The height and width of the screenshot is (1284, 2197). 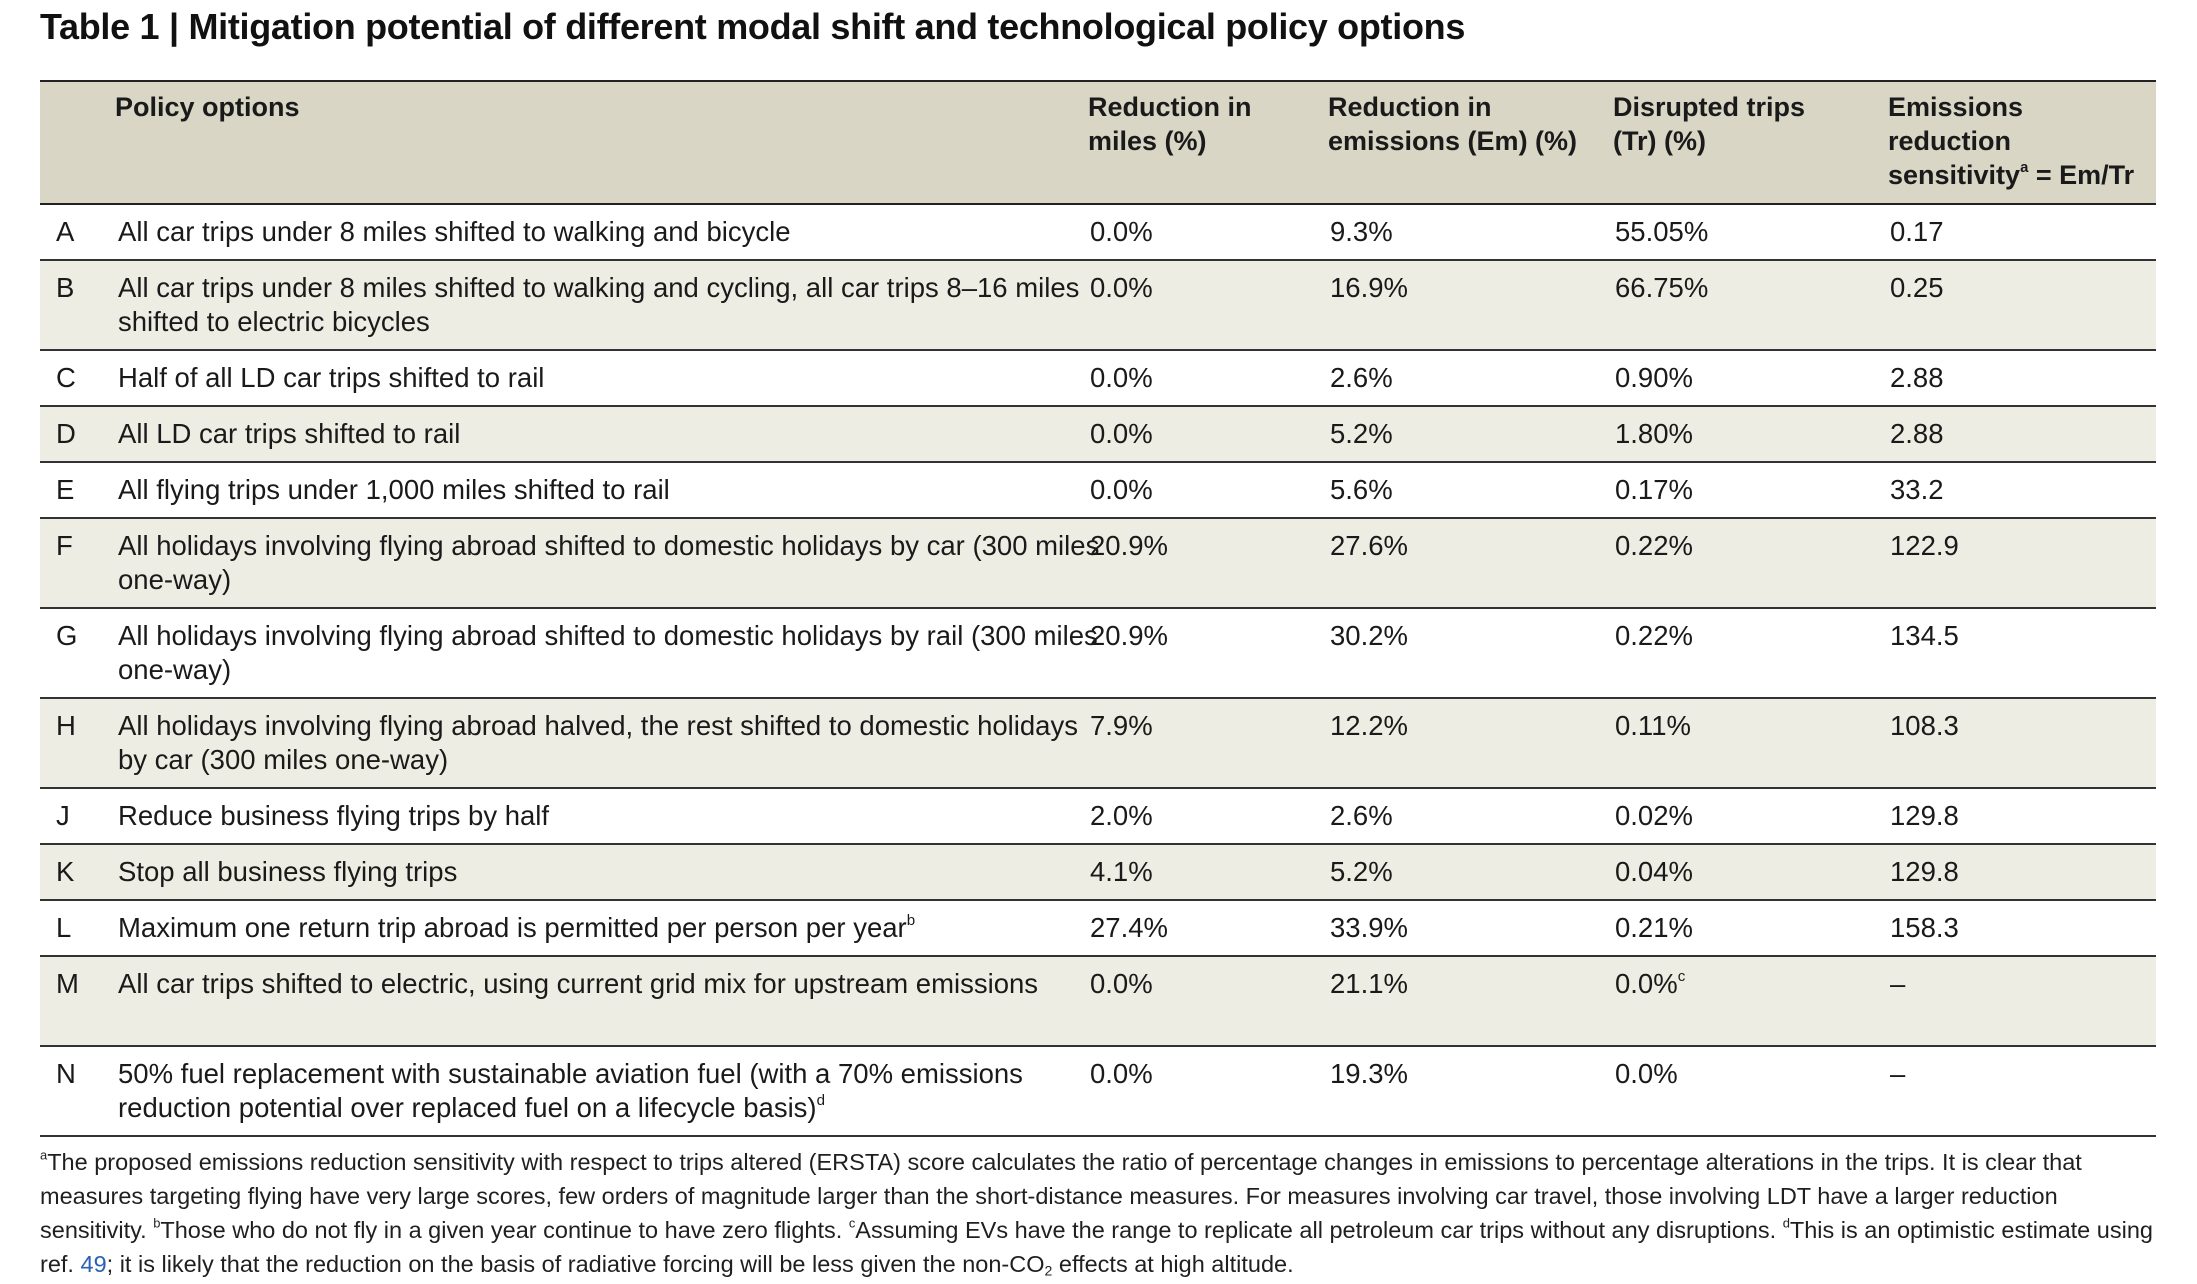 I want to click on row-disrupted-trips: 0.17%, so click(x=1654, y=489).